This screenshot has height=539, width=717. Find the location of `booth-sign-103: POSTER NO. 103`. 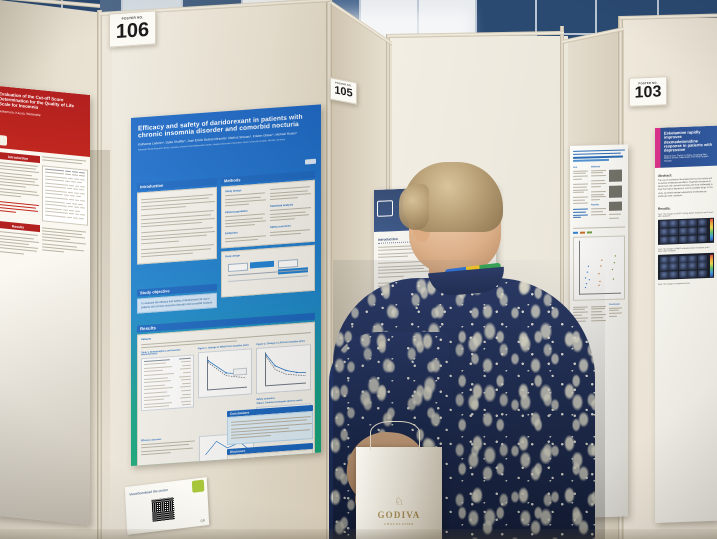

booth-sign-103: POSTER NO. 103 is located at coordinates (648, 91).